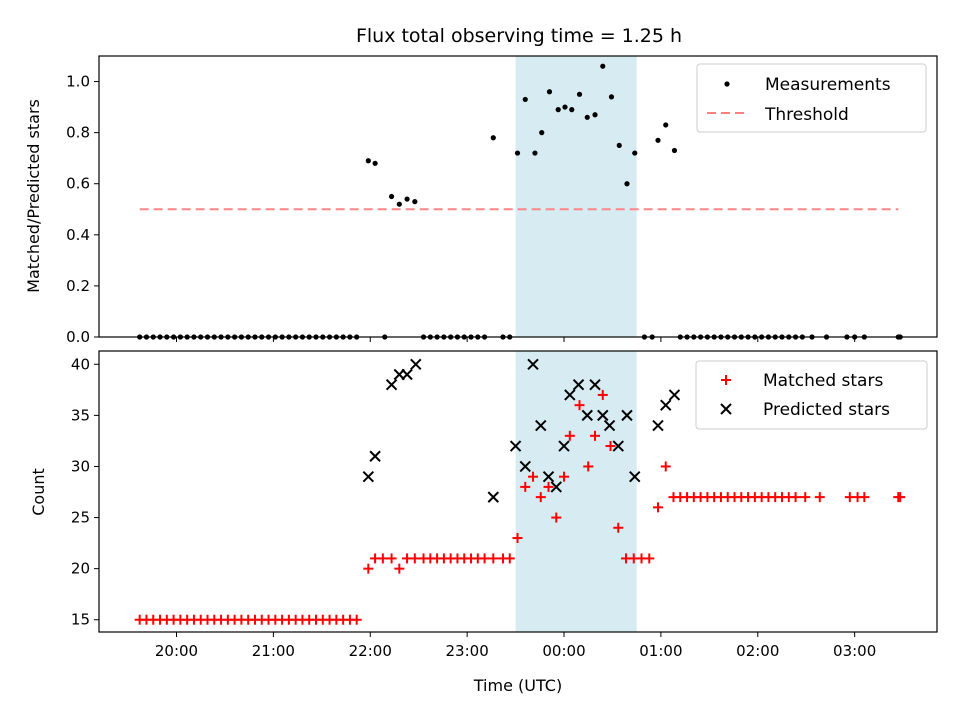  Describe the element at coordinates (80, 620) in the screenshot. I see `bottom-y-tick-label-0: 15` at that location.